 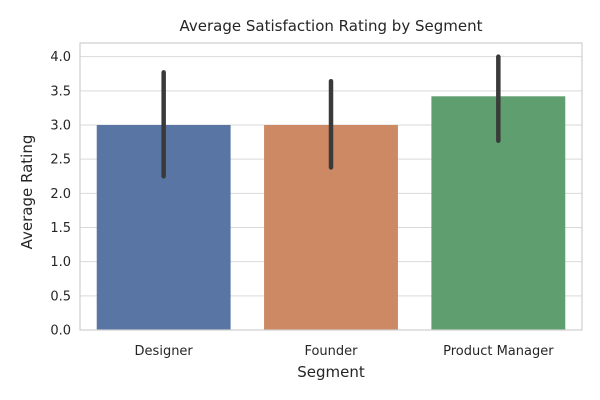 What do you see at coordinates (331, 26) in the screenshot?
I see `chart-title: Average Satisfaction Rating by Segment` at bounding box center [331, 26].